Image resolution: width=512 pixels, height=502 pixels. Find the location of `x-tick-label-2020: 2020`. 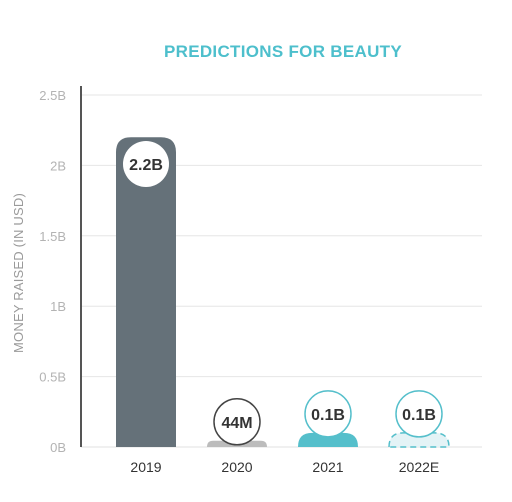

x-tick-label-2020: 2020 is located at coordinates (236, 467).